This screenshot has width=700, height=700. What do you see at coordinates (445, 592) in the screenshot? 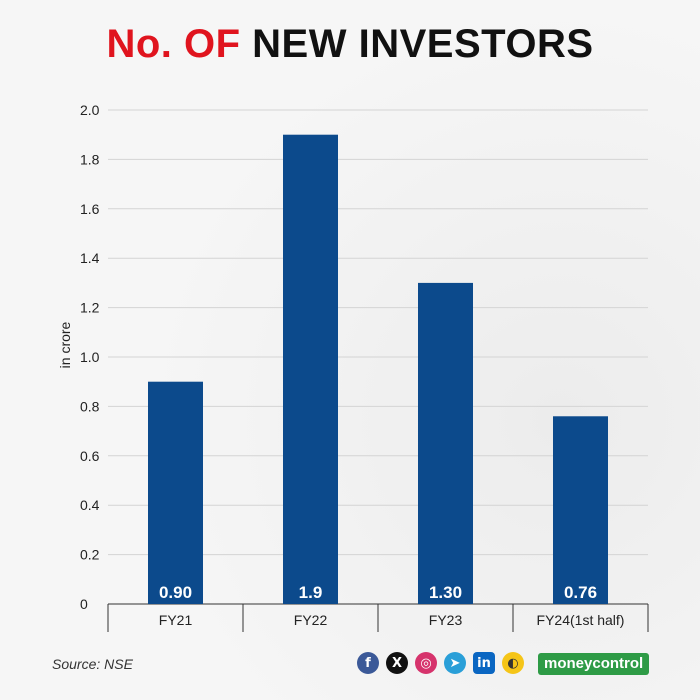
I see `data-label: 1.30` at bounding box center [445, 592].